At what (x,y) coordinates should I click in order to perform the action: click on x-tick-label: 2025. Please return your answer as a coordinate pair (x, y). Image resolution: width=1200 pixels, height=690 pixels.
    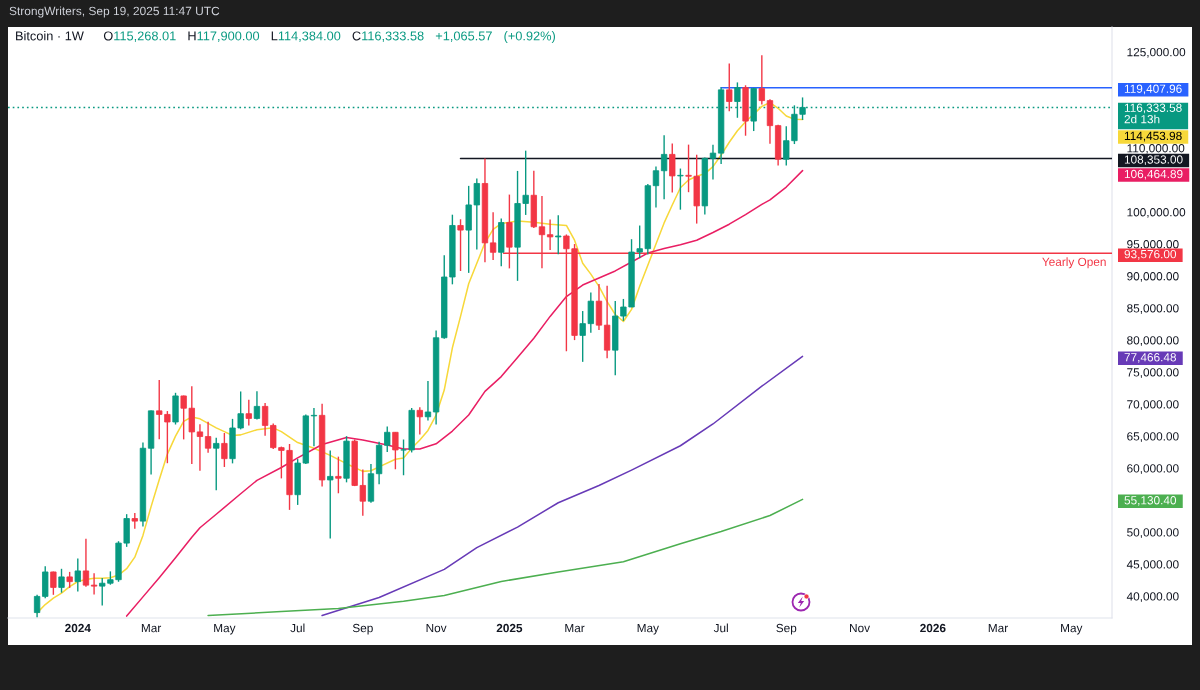
    Looking at the image, I should click on (509, 628).